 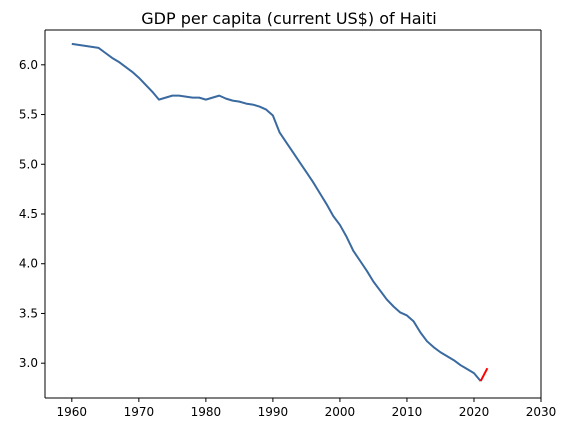 What do you see at coordinates (474, 412) in the screenshot?
I see `x-tick-label: 2020` at bounding box center [474, 412].